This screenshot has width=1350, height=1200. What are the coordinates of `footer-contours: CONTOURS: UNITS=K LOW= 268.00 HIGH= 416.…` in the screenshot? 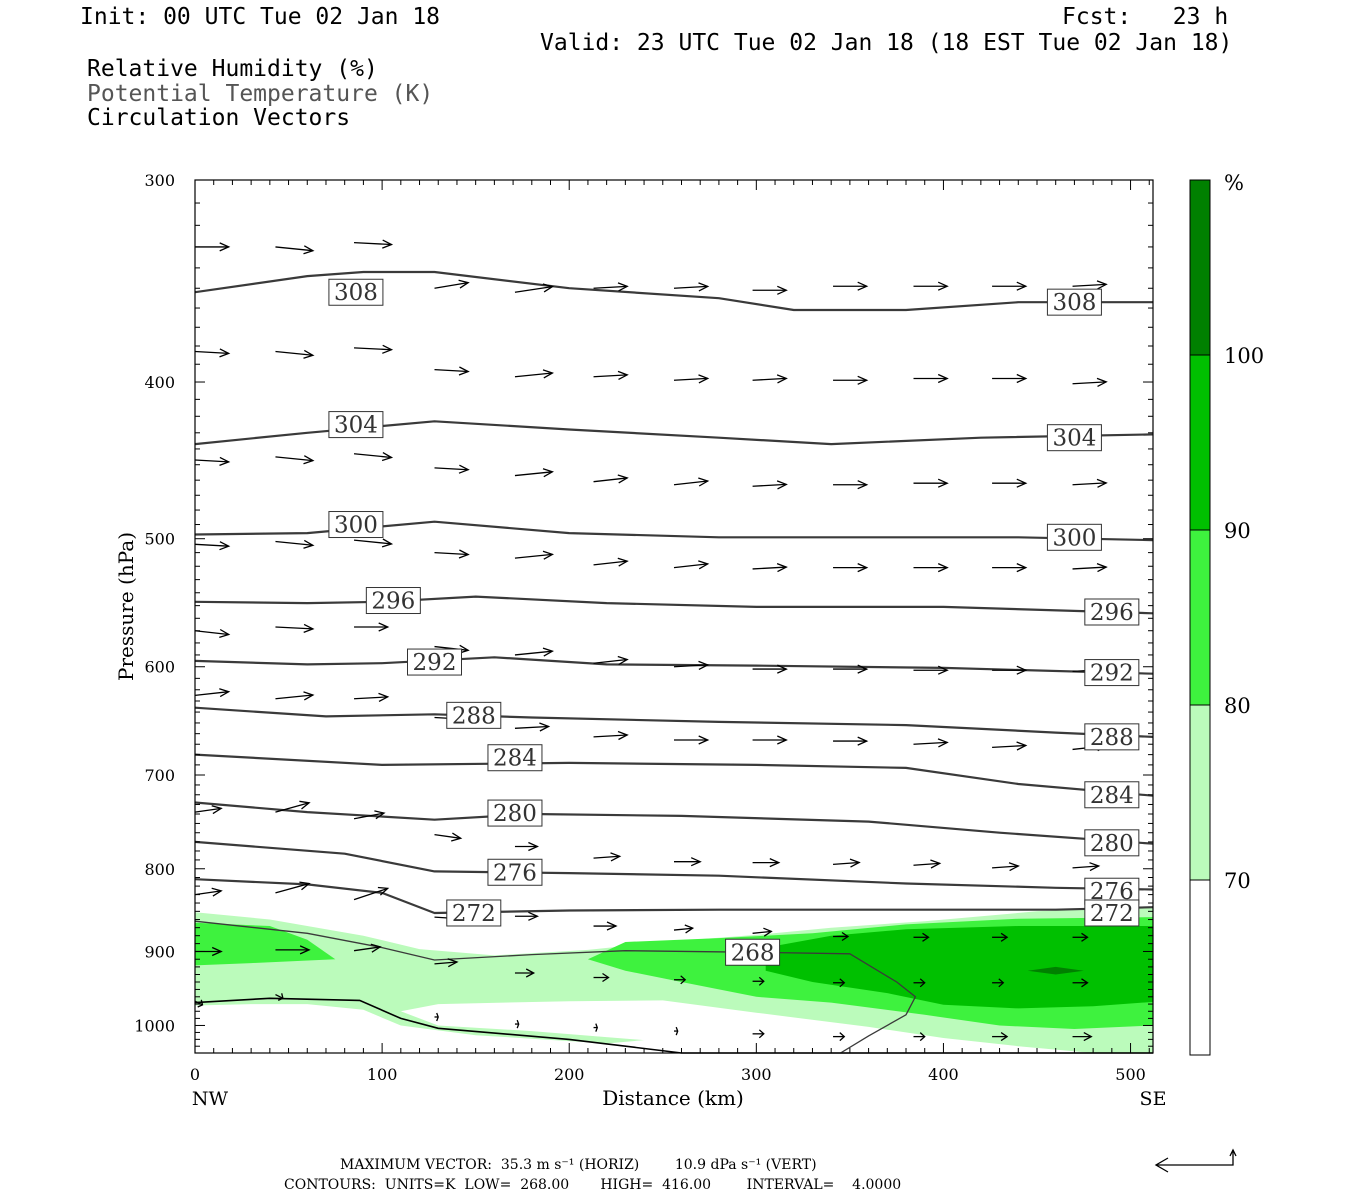 It's located at (593, 1185).